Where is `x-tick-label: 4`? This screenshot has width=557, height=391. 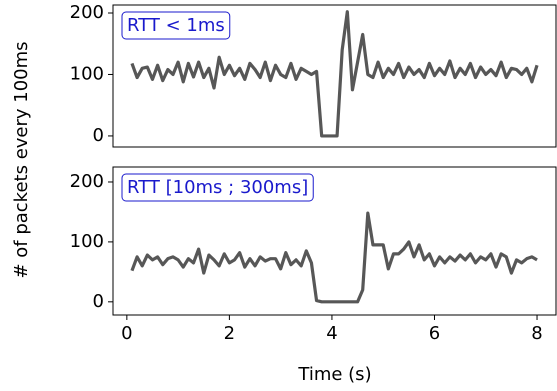
x-tick-label: 4 is located at coordinates (331, 333).